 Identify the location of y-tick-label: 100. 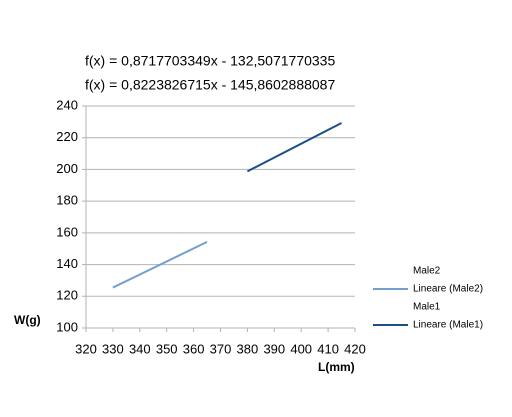
(67, 326).